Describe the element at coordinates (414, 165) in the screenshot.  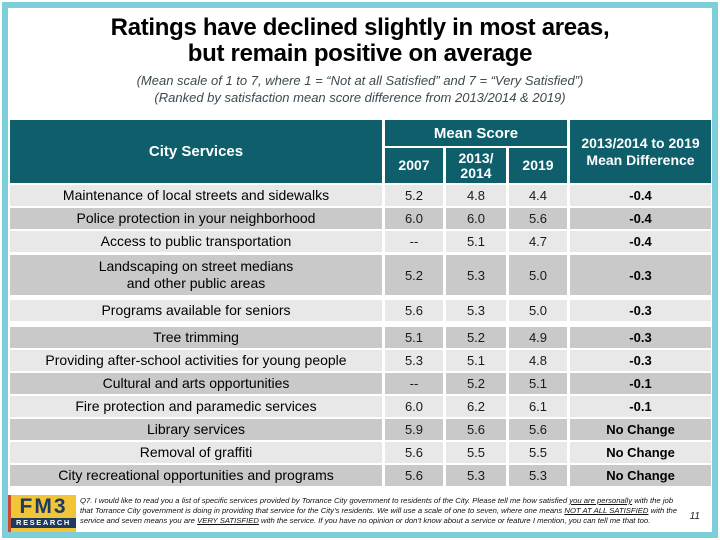
I see `col-header-2007: 2007` at that location.